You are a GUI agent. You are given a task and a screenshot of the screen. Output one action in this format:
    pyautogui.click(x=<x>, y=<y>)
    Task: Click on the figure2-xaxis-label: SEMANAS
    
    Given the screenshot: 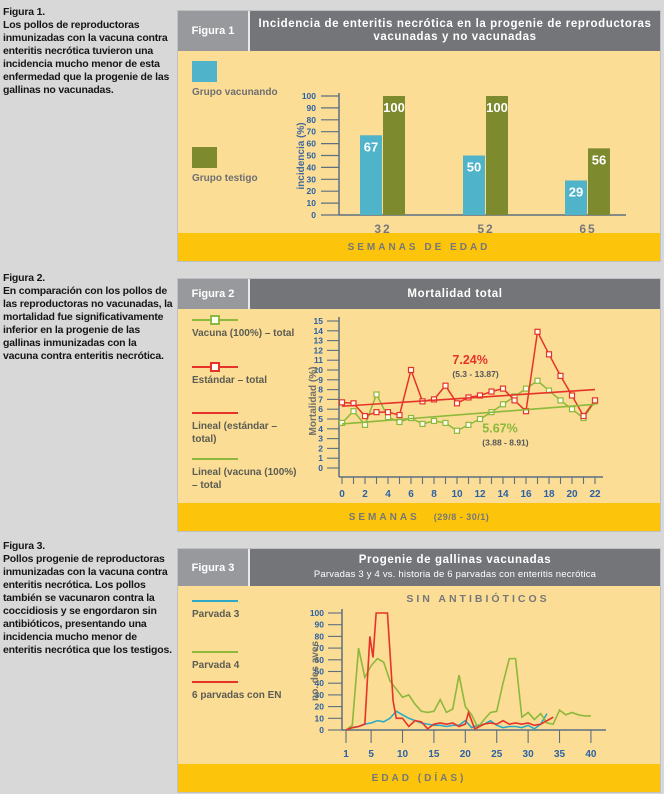 What is the action you would take?
    pyautogui.click(x=384, y=517)
    